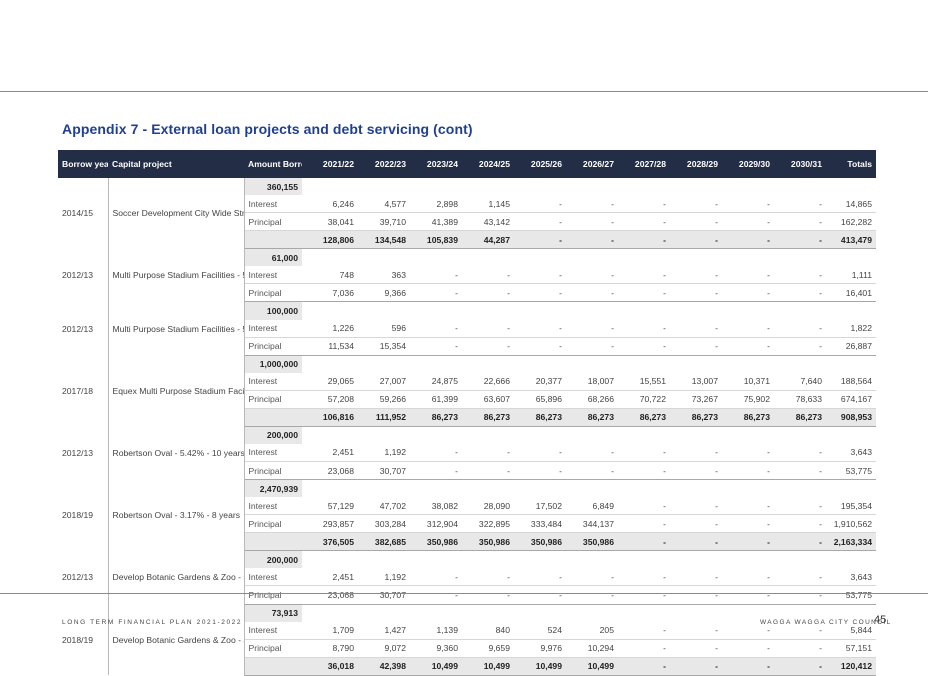 The height and width of the screenshot is (676, 928). Describe the element at coordinates (540, 630) in the screenshot. I see `value-cell: 524` at that location.